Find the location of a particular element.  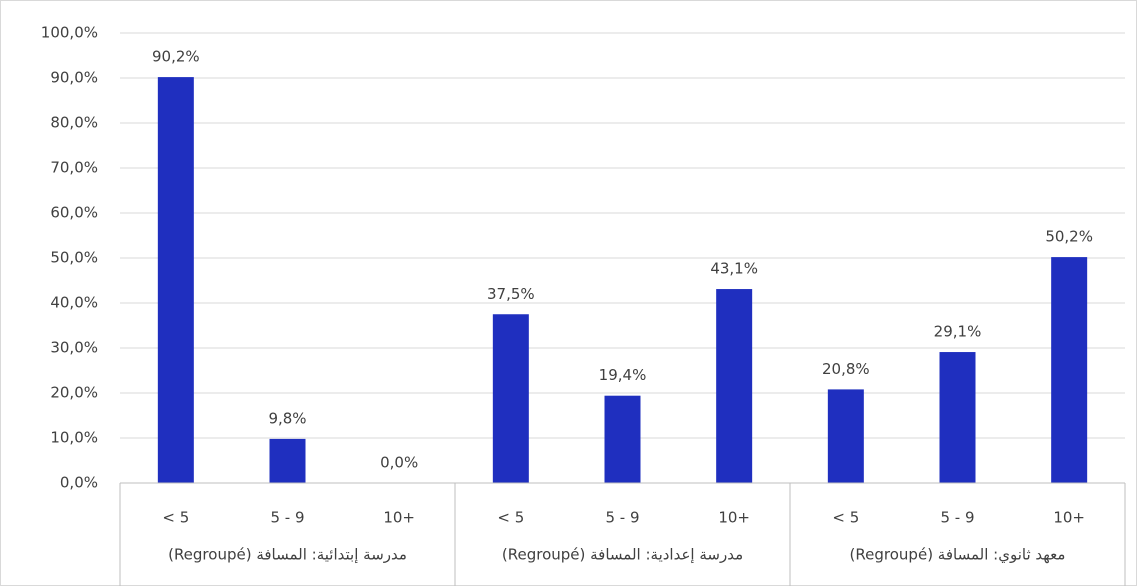

value-label: 20,8% is located at coordinates (846, 369).